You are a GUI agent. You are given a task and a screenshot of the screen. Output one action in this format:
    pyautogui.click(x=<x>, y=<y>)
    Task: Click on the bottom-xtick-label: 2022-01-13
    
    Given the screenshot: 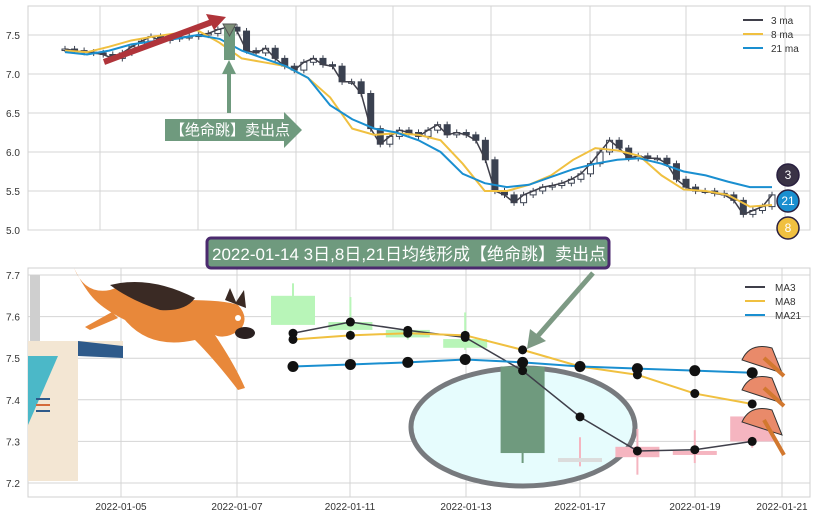 What is the action you would take?
    pyautogui.click(x=466, y=507)
    